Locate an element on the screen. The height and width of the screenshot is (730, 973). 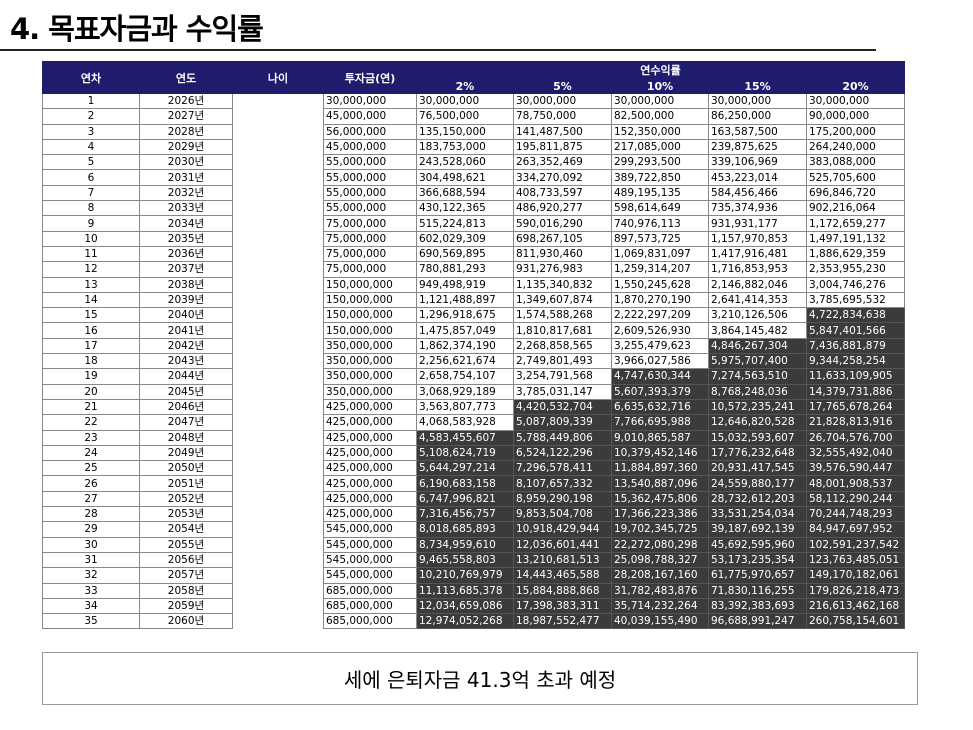
cell: 263,352,469 is located at coordinates (562, 162).